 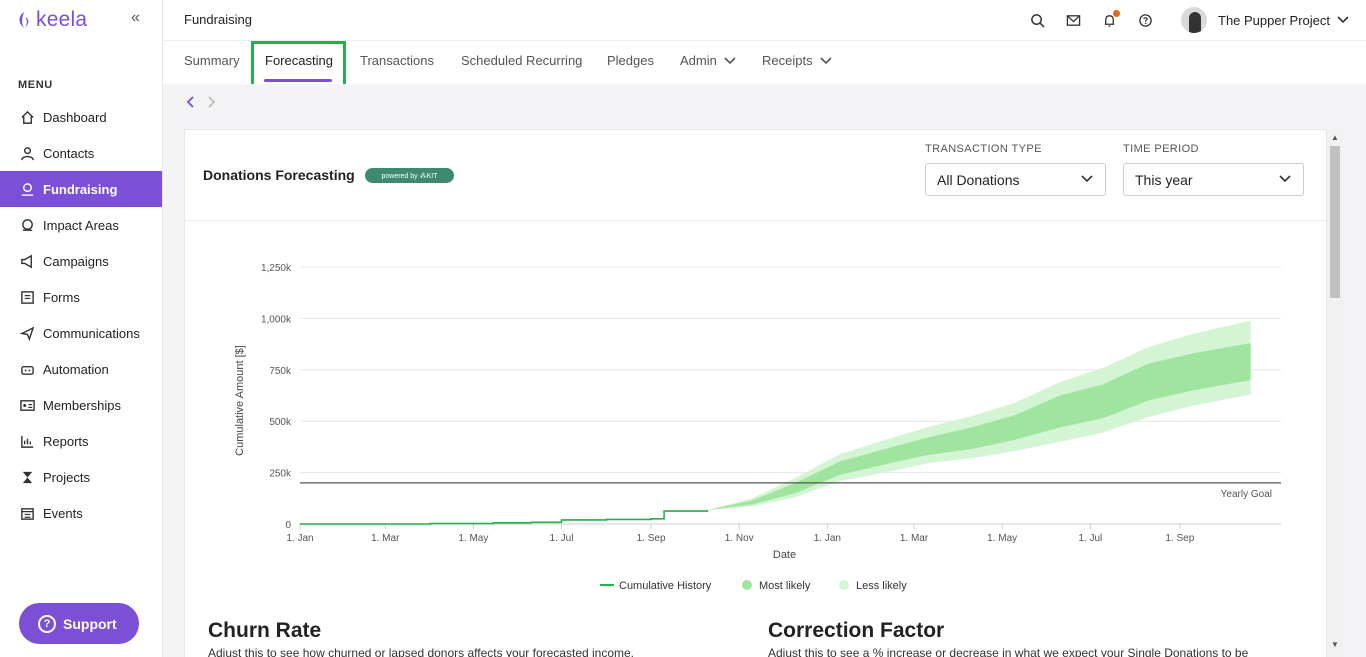 I want to click on sidebar-item-communications: Communications, so click(x=81, y=333).